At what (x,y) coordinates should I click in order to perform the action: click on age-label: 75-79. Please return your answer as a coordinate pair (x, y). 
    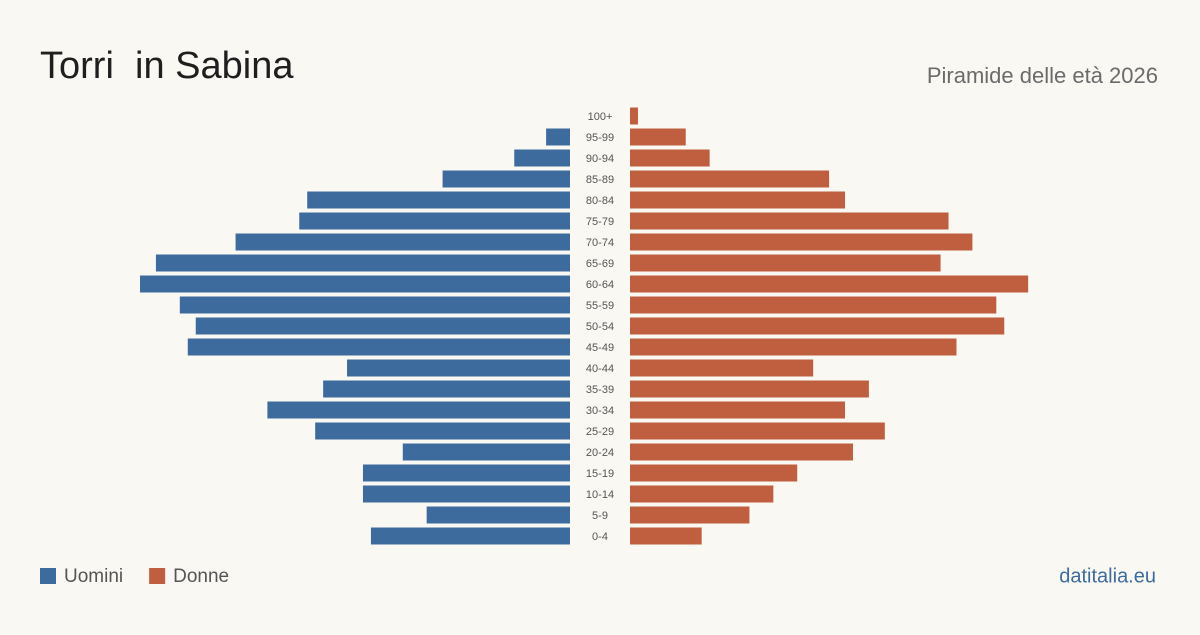
    Looking at the image, I should click on (600, 222).